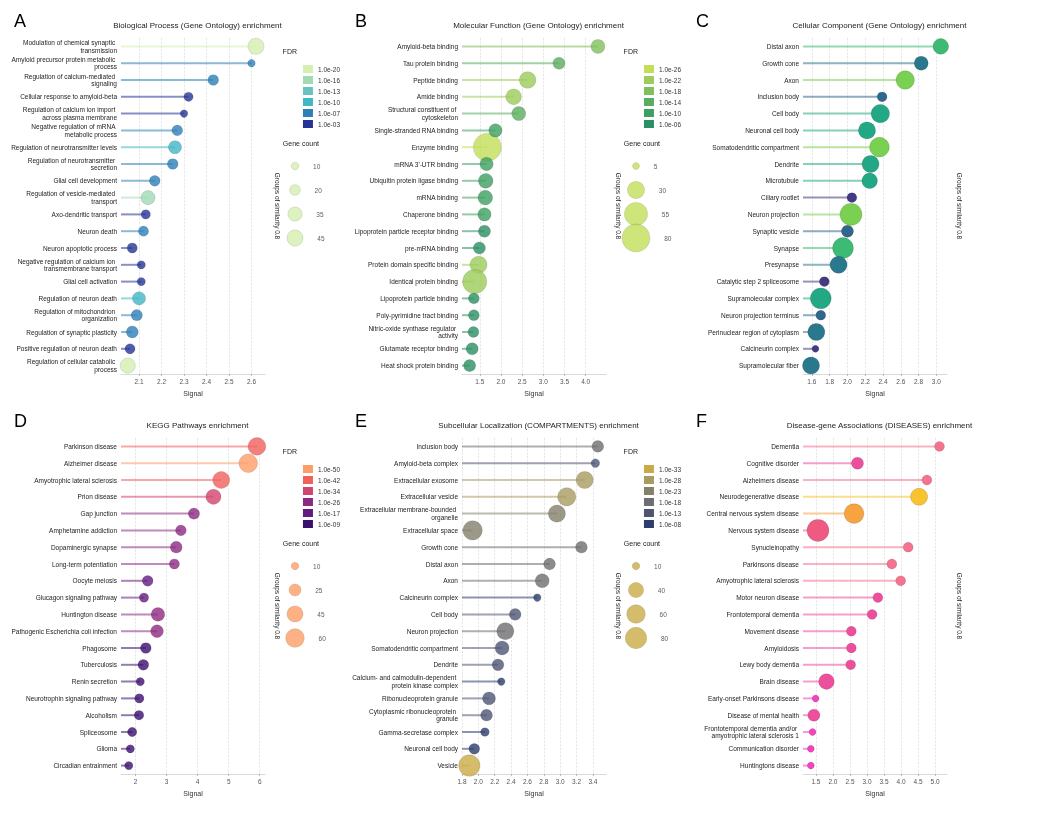  Describe the element at coordinates (20, 21) in the screenshot. I see `text: A` at that location.